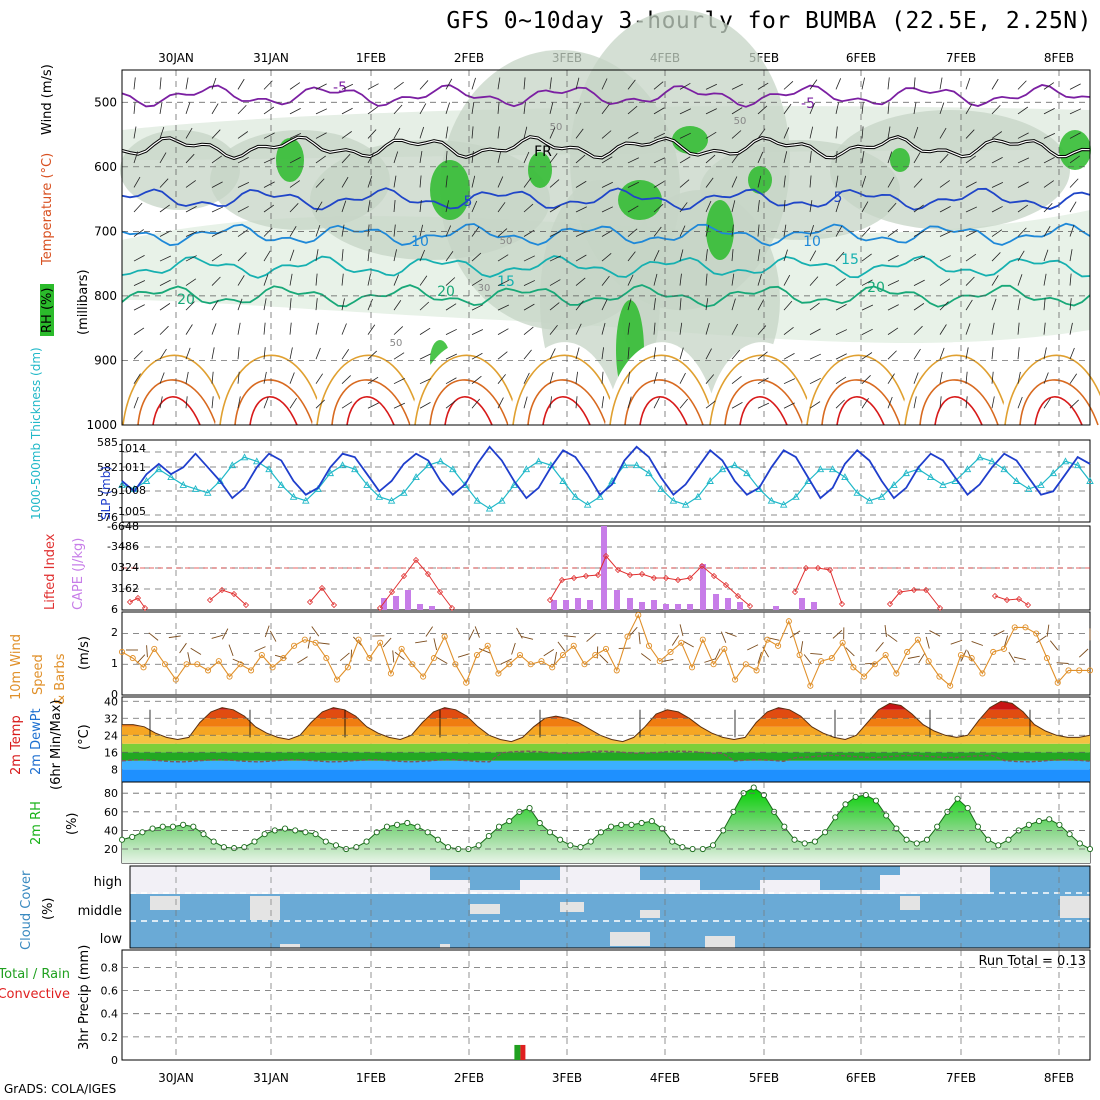 The width and height of the screenshot is (1100, 1100). Describe the element at coordinates (272, 383) in the screenshot. I see `bl-clear-region` at that location.